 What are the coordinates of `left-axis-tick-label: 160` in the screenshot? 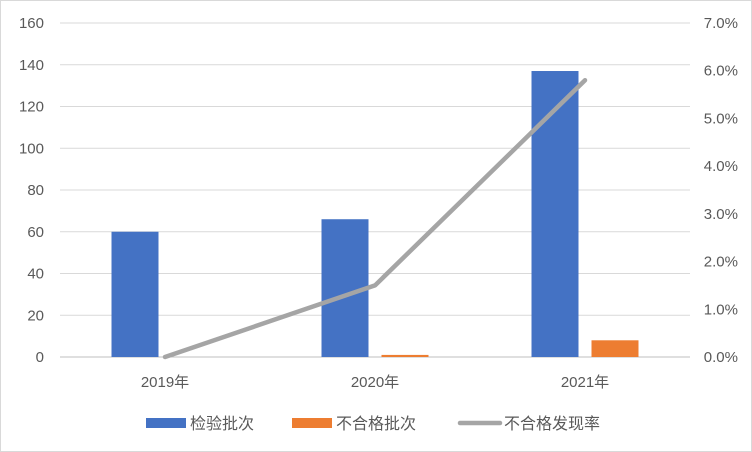 It's located at (31, 23).